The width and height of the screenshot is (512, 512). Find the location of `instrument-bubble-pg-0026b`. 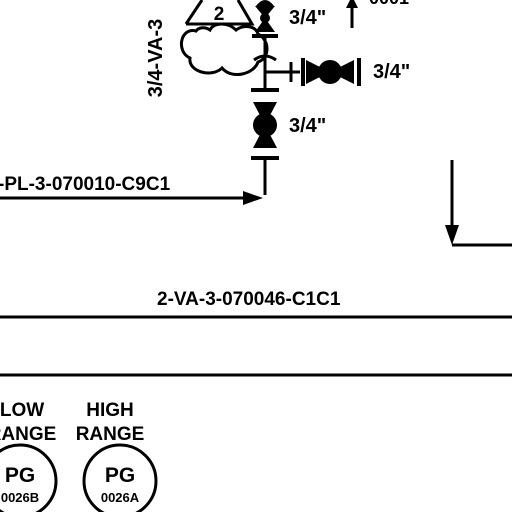

instrument-bubble-pg-0026b is located at coordinates (29, 477).